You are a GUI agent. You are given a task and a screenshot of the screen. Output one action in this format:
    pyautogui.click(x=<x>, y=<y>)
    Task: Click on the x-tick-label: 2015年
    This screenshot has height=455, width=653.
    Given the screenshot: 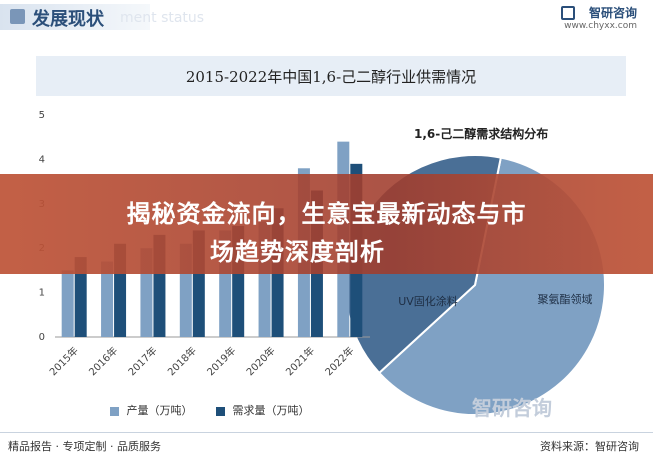 What is the action you would take?
    pyautogui.click(x=64, y=361)
    